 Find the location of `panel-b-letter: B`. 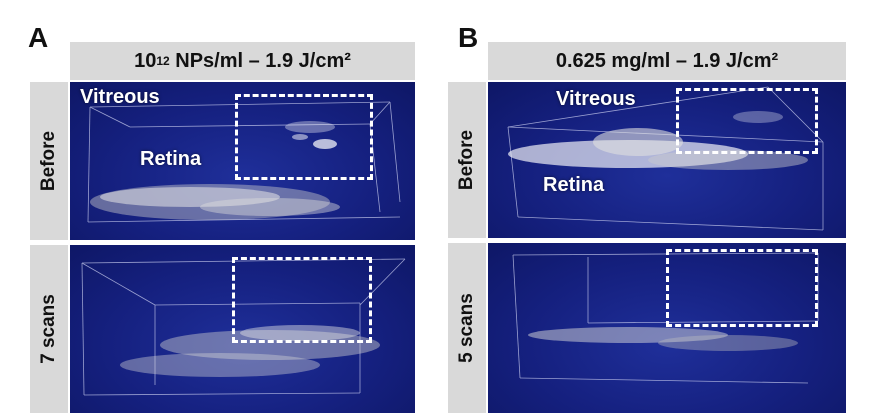

panel-b-letter: B is located at coordinates (468, 37).